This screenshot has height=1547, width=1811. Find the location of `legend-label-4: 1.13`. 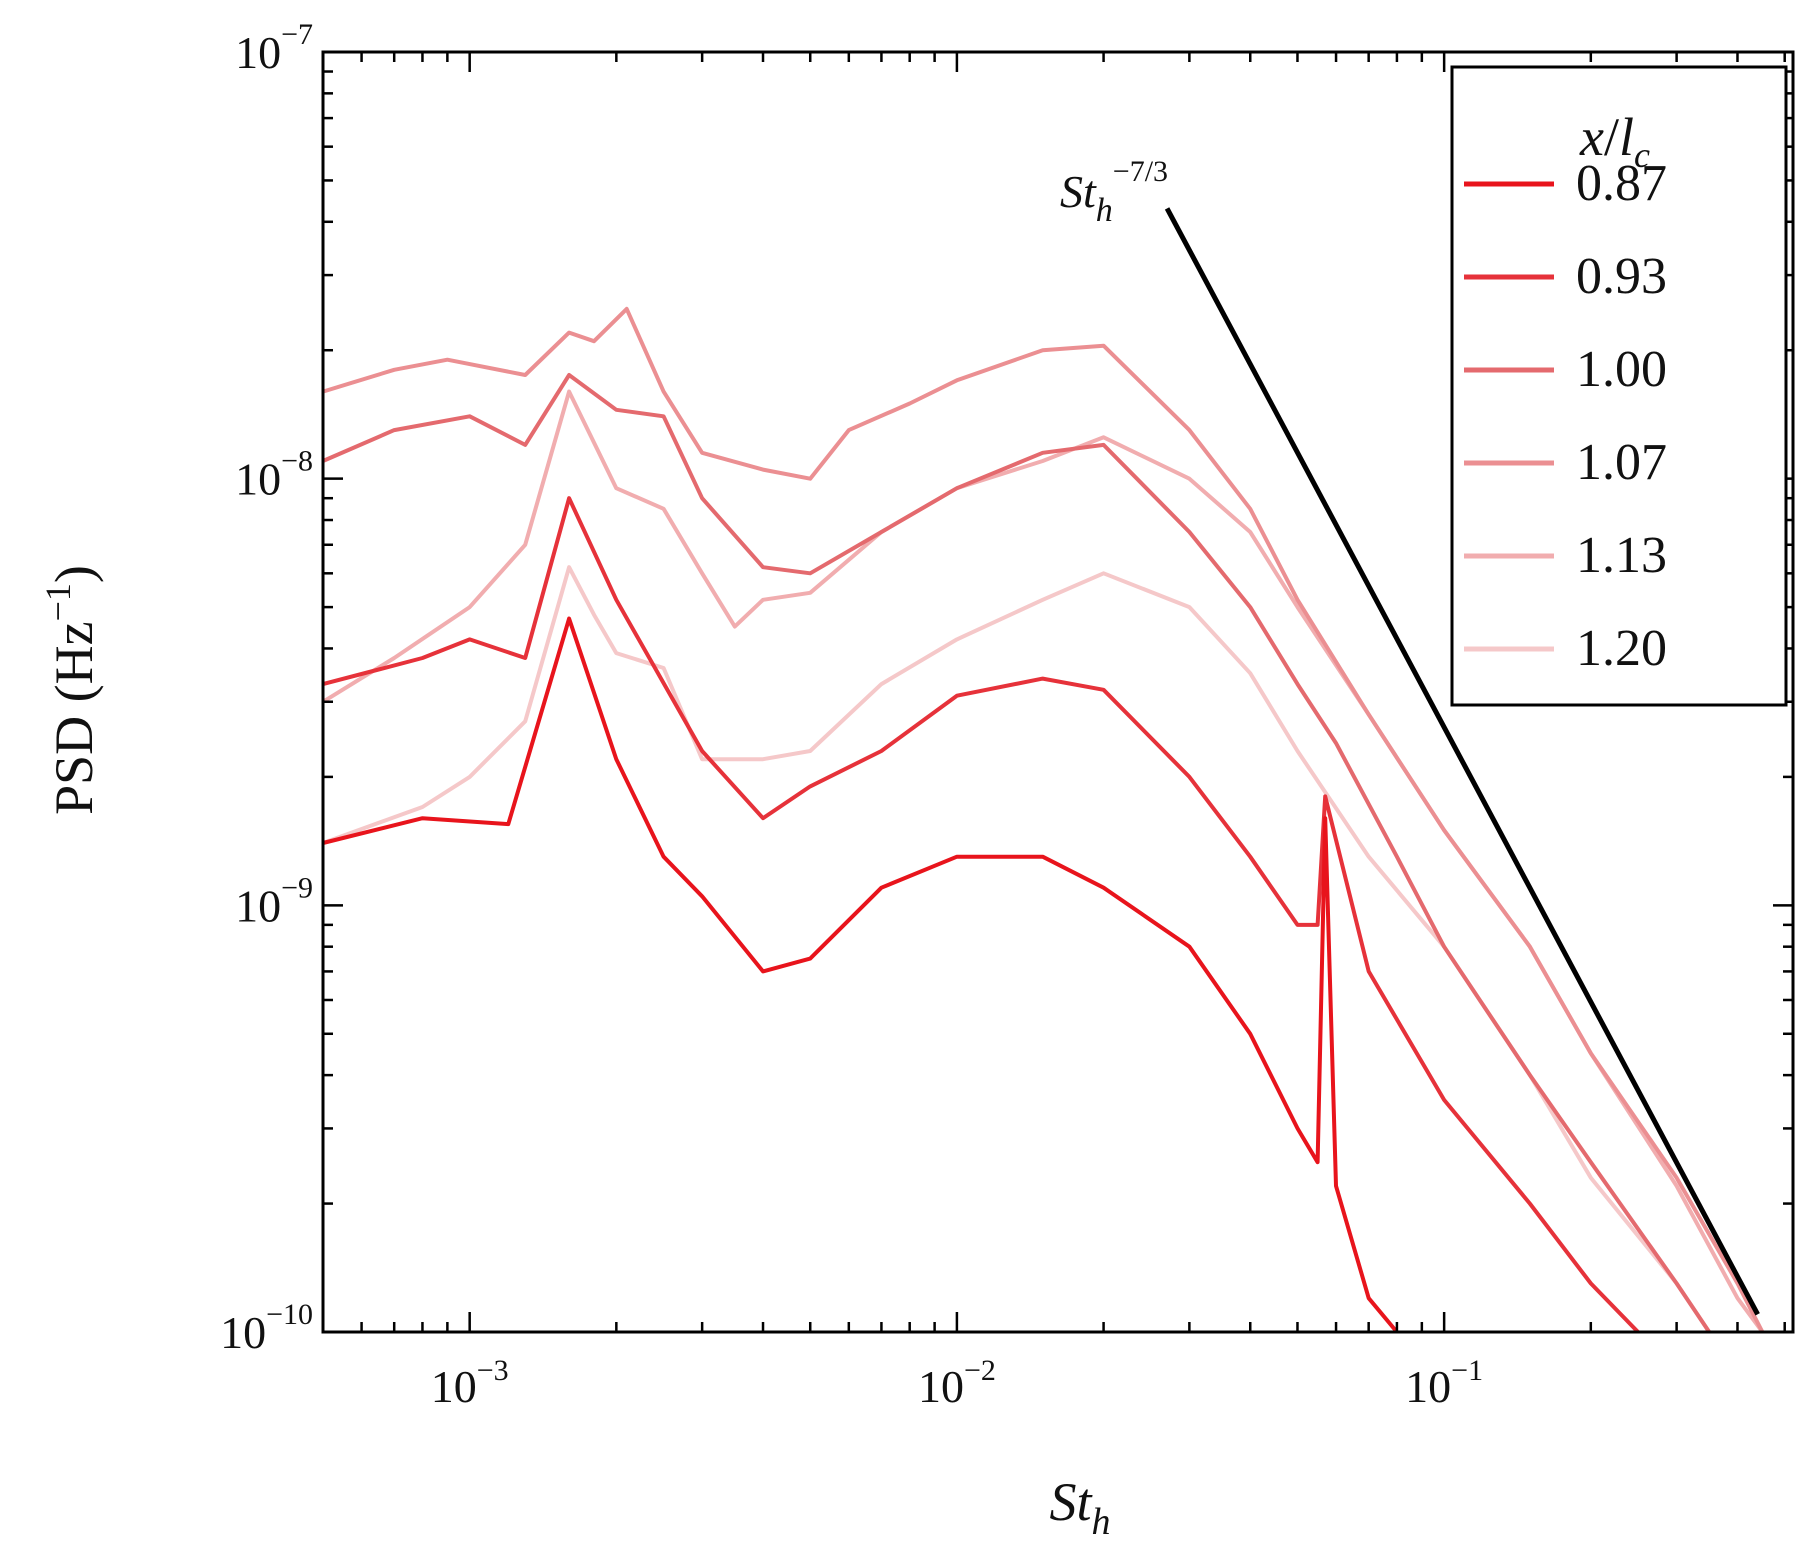

legend-label-4: 1.13 is located at coordinates (1621, 555).